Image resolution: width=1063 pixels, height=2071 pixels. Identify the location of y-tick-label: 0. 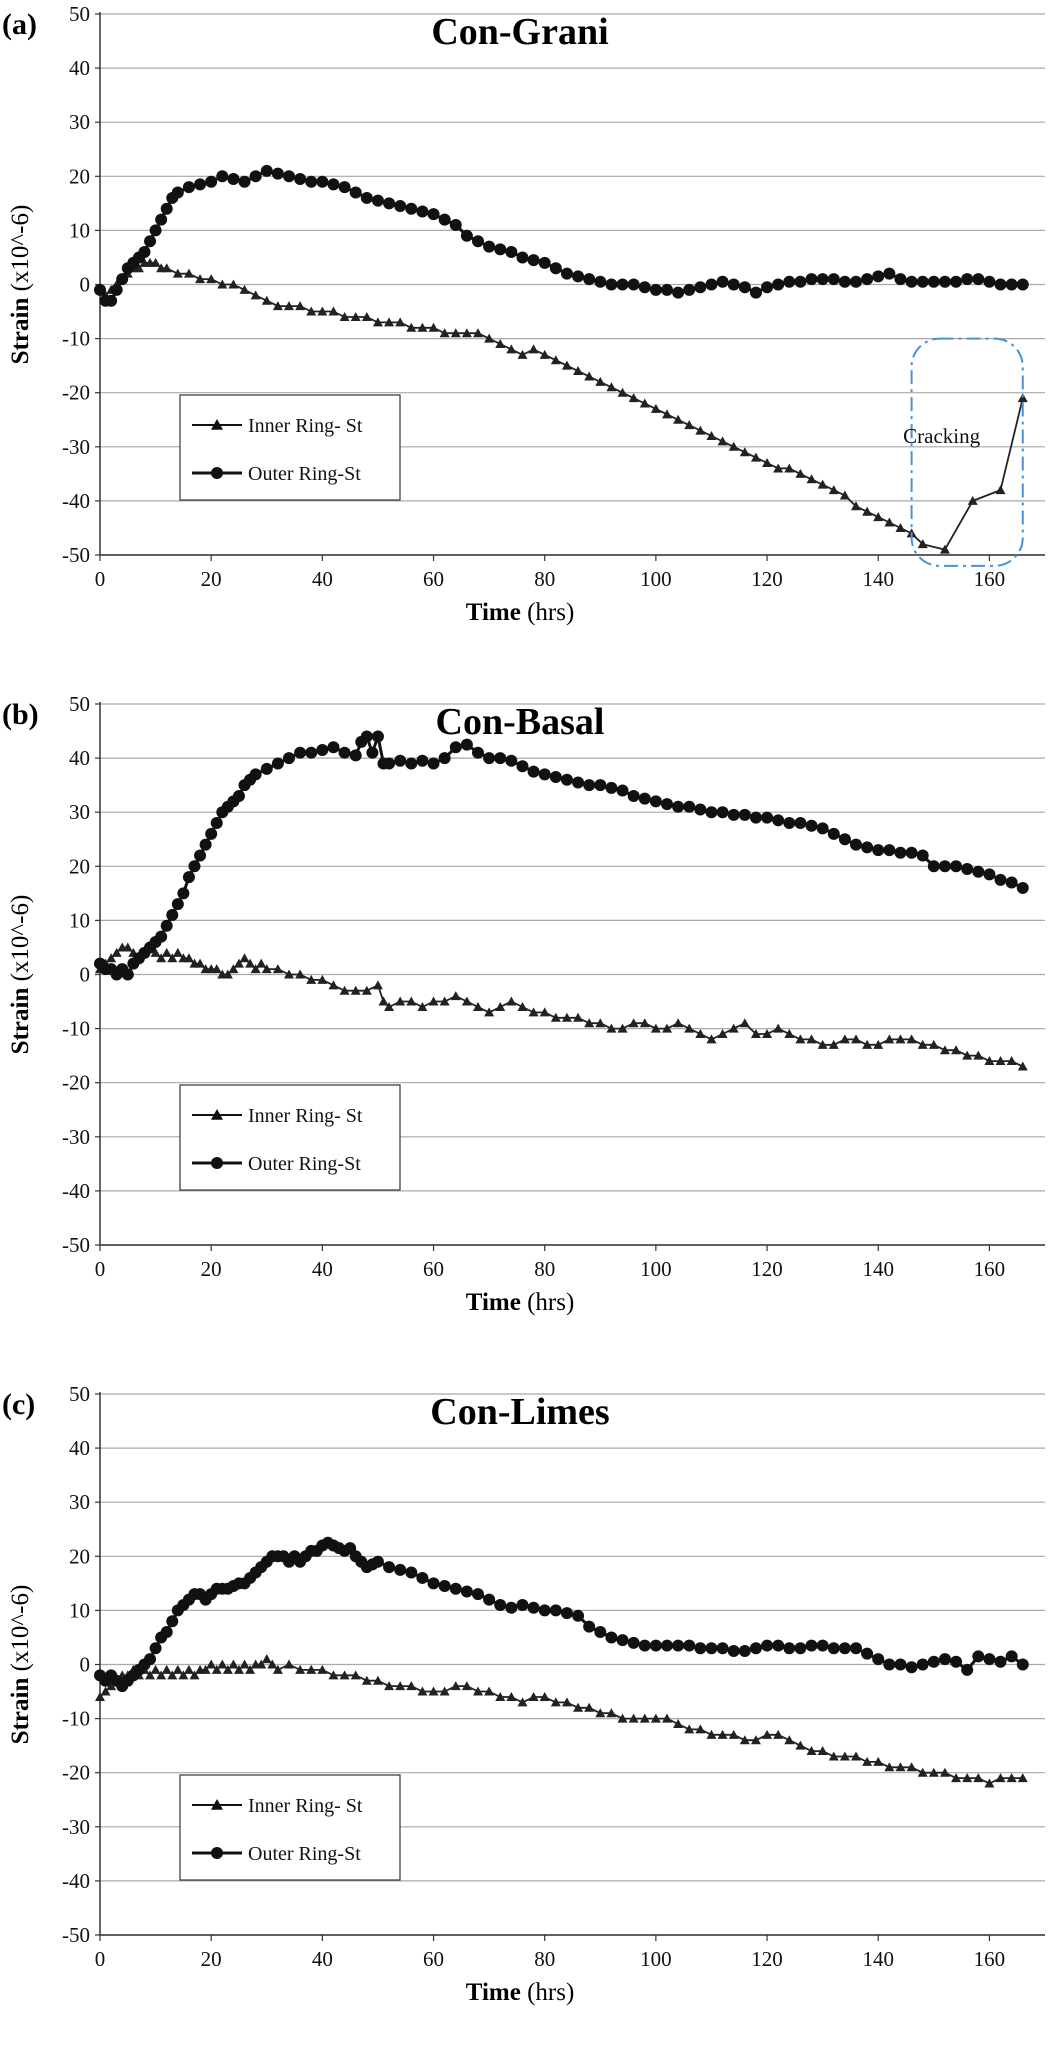
(85, 975).